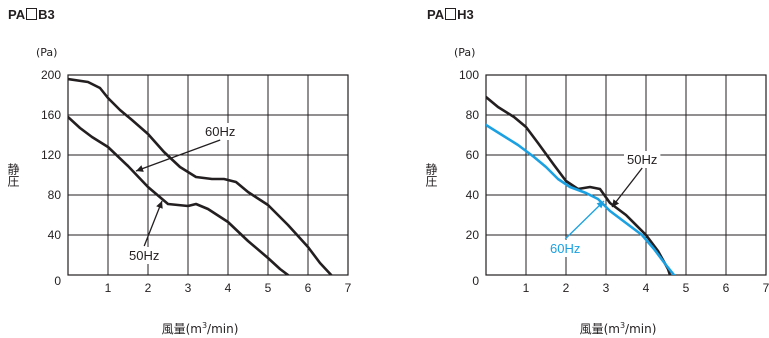 This screenshot has width=769, height=338. What do you see at coordinates (51, 155) in the screenshot?
I see `y-tick-label: 120` at bounding box center [51, 155].